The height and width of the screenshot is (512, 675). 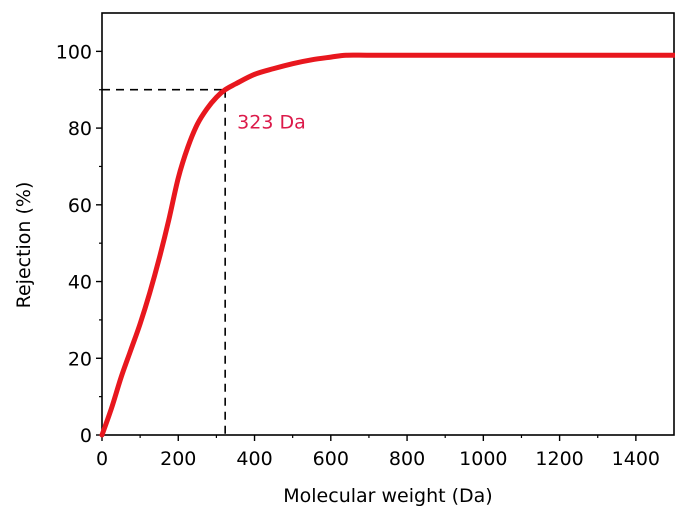 What do you see at coordinates (331, 459) in the screenshot?
I see `x-tick-label: 600` at bounding box center [331, 459].